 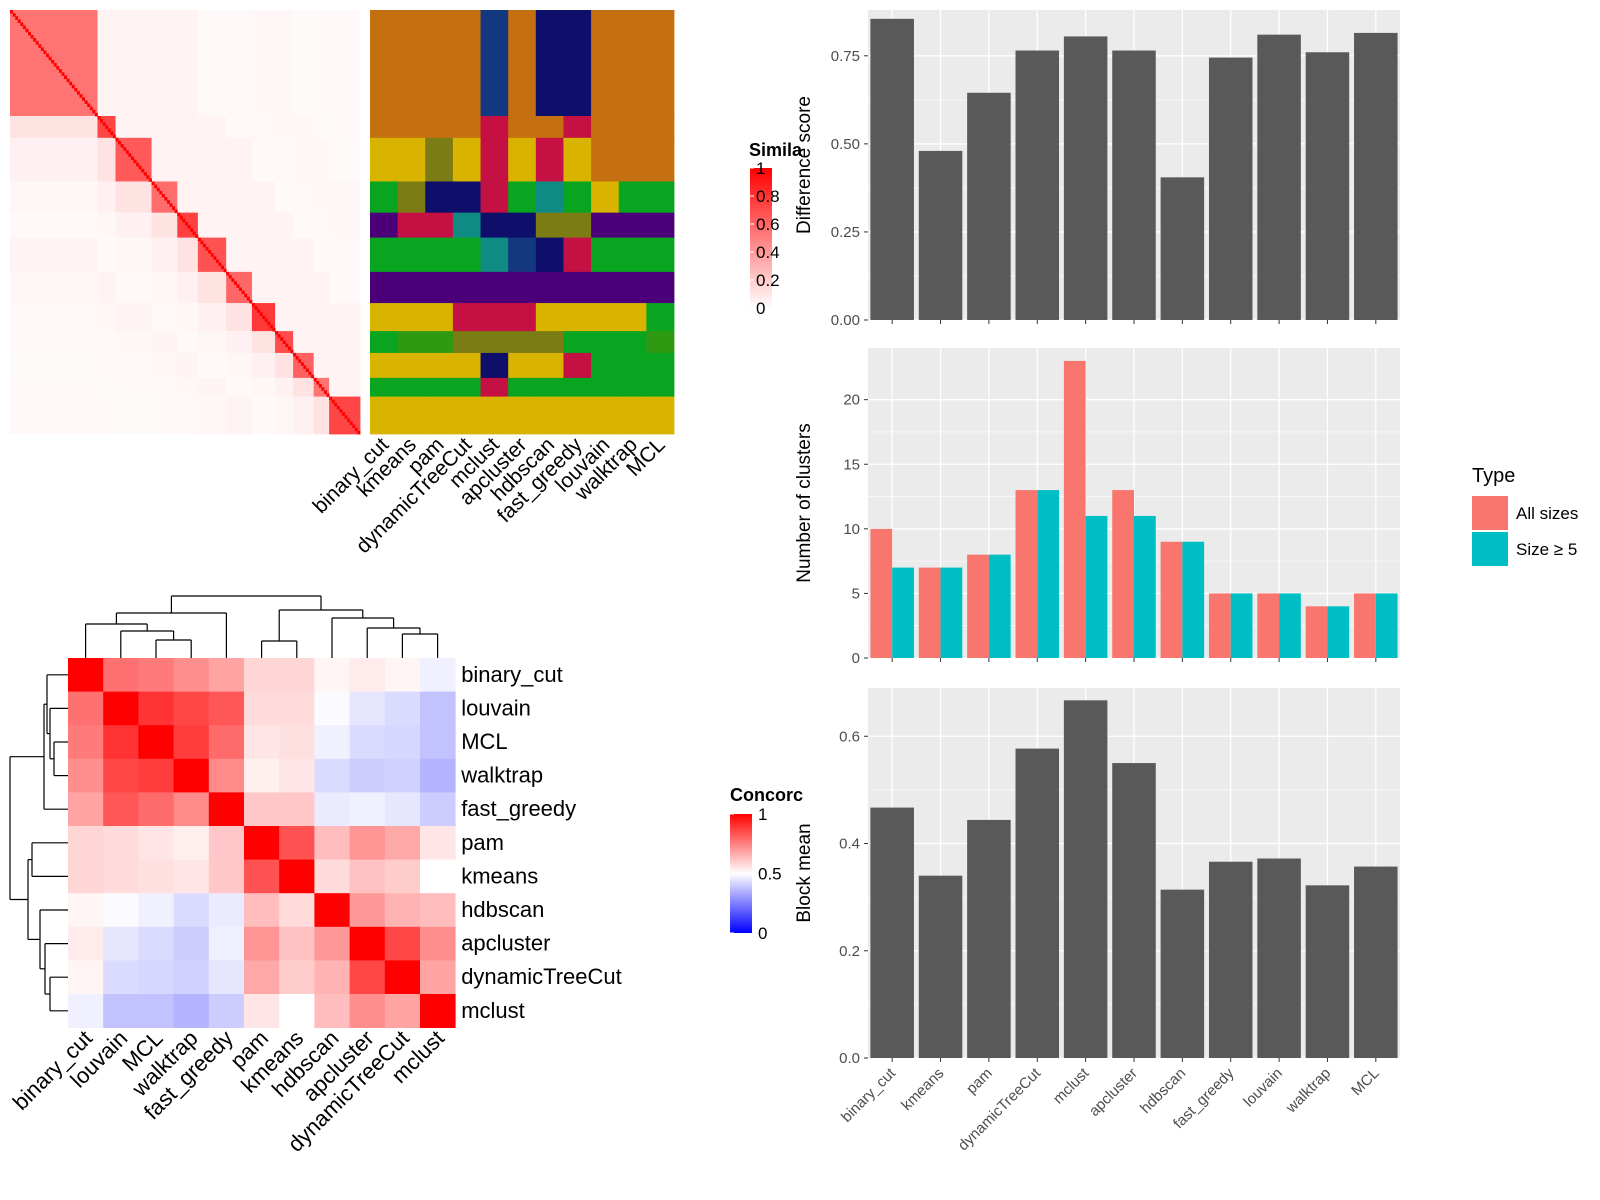 What do you see at coordinates (845, 56) in the screenshot?
I see `y-tick-label: 0.75` at bounding box center [845, 56].